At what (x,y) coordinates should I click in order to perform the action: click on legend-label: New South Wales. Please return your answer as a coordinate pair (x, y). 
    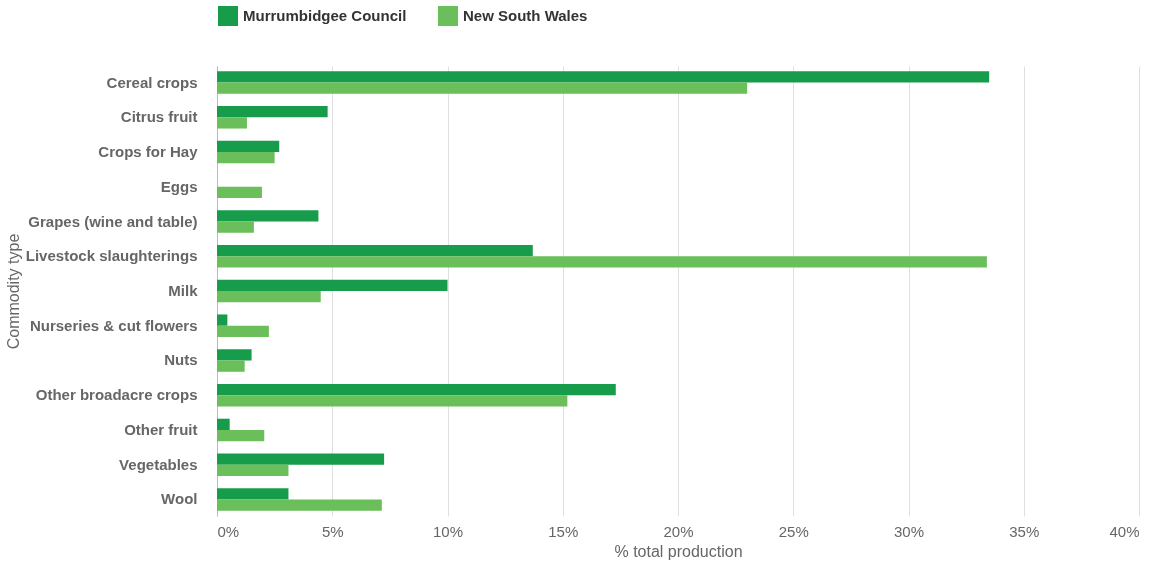
    Looking at the image, I should click on (525, 15).